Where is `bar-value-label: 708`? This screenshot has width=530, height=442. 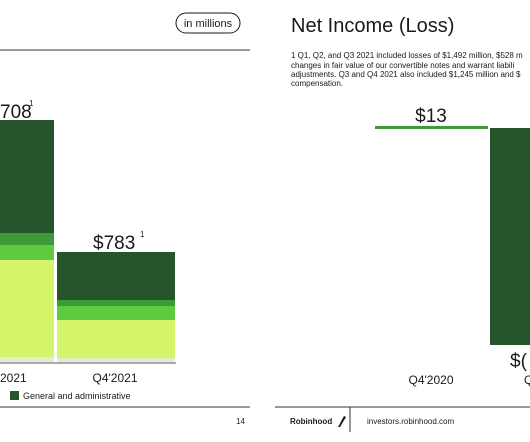
bar-value-label: 708 is located at coordinates (16, 112).